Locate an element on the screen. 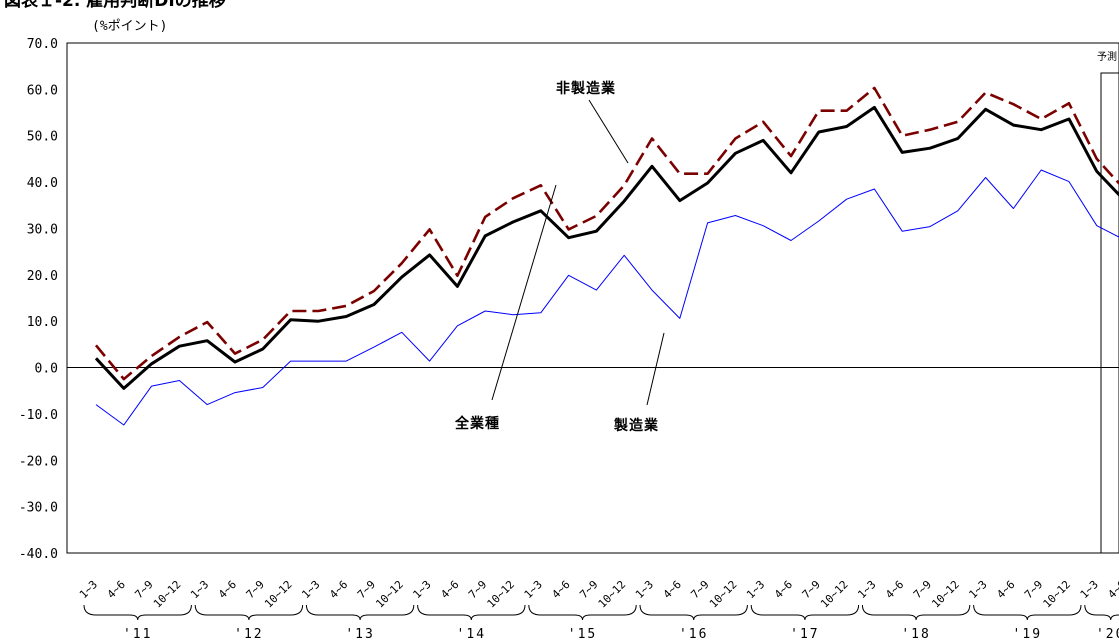 The height and width of the screenshot is (642, 1119). year-label: '19 is located at coordinates (1027, 634).